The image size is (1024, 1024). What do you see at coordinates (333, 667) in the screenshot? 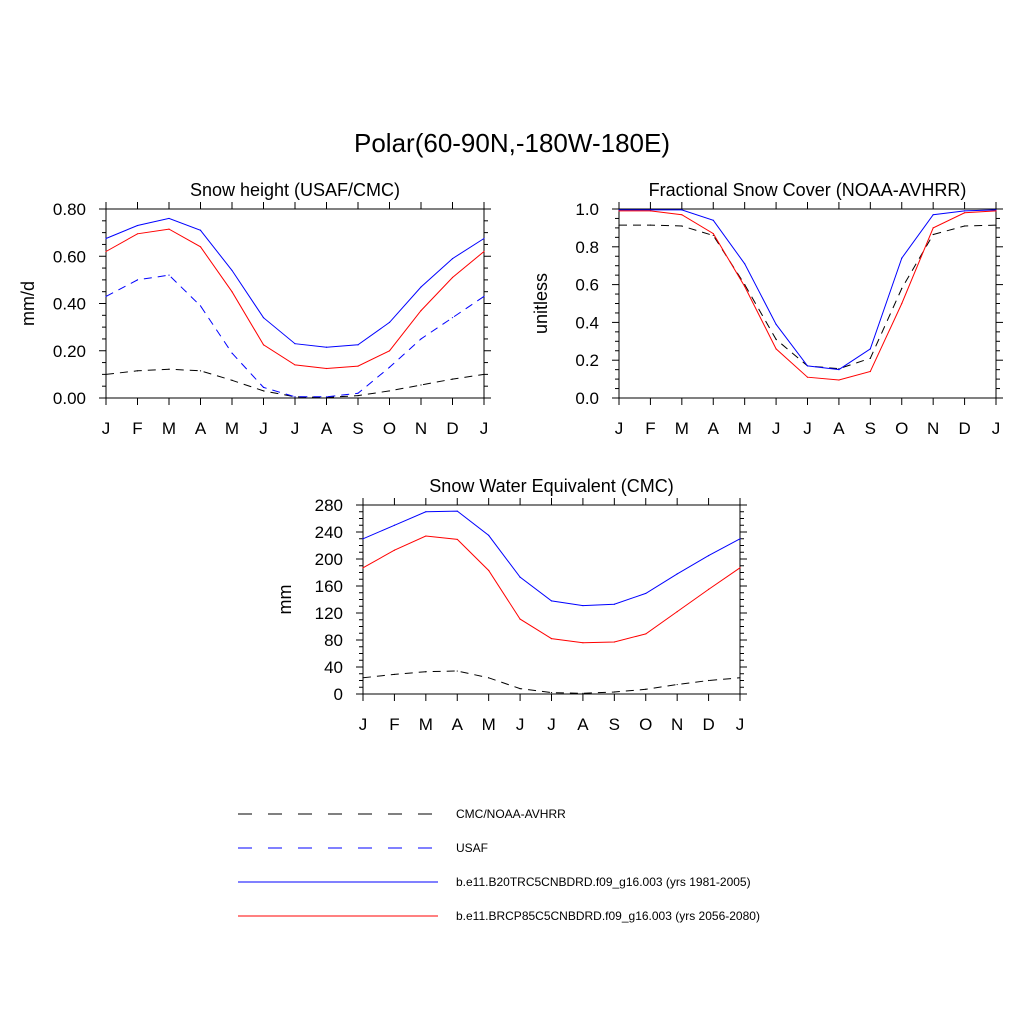
I see `y-tick-label: 40` at bounding box center [333, 667].